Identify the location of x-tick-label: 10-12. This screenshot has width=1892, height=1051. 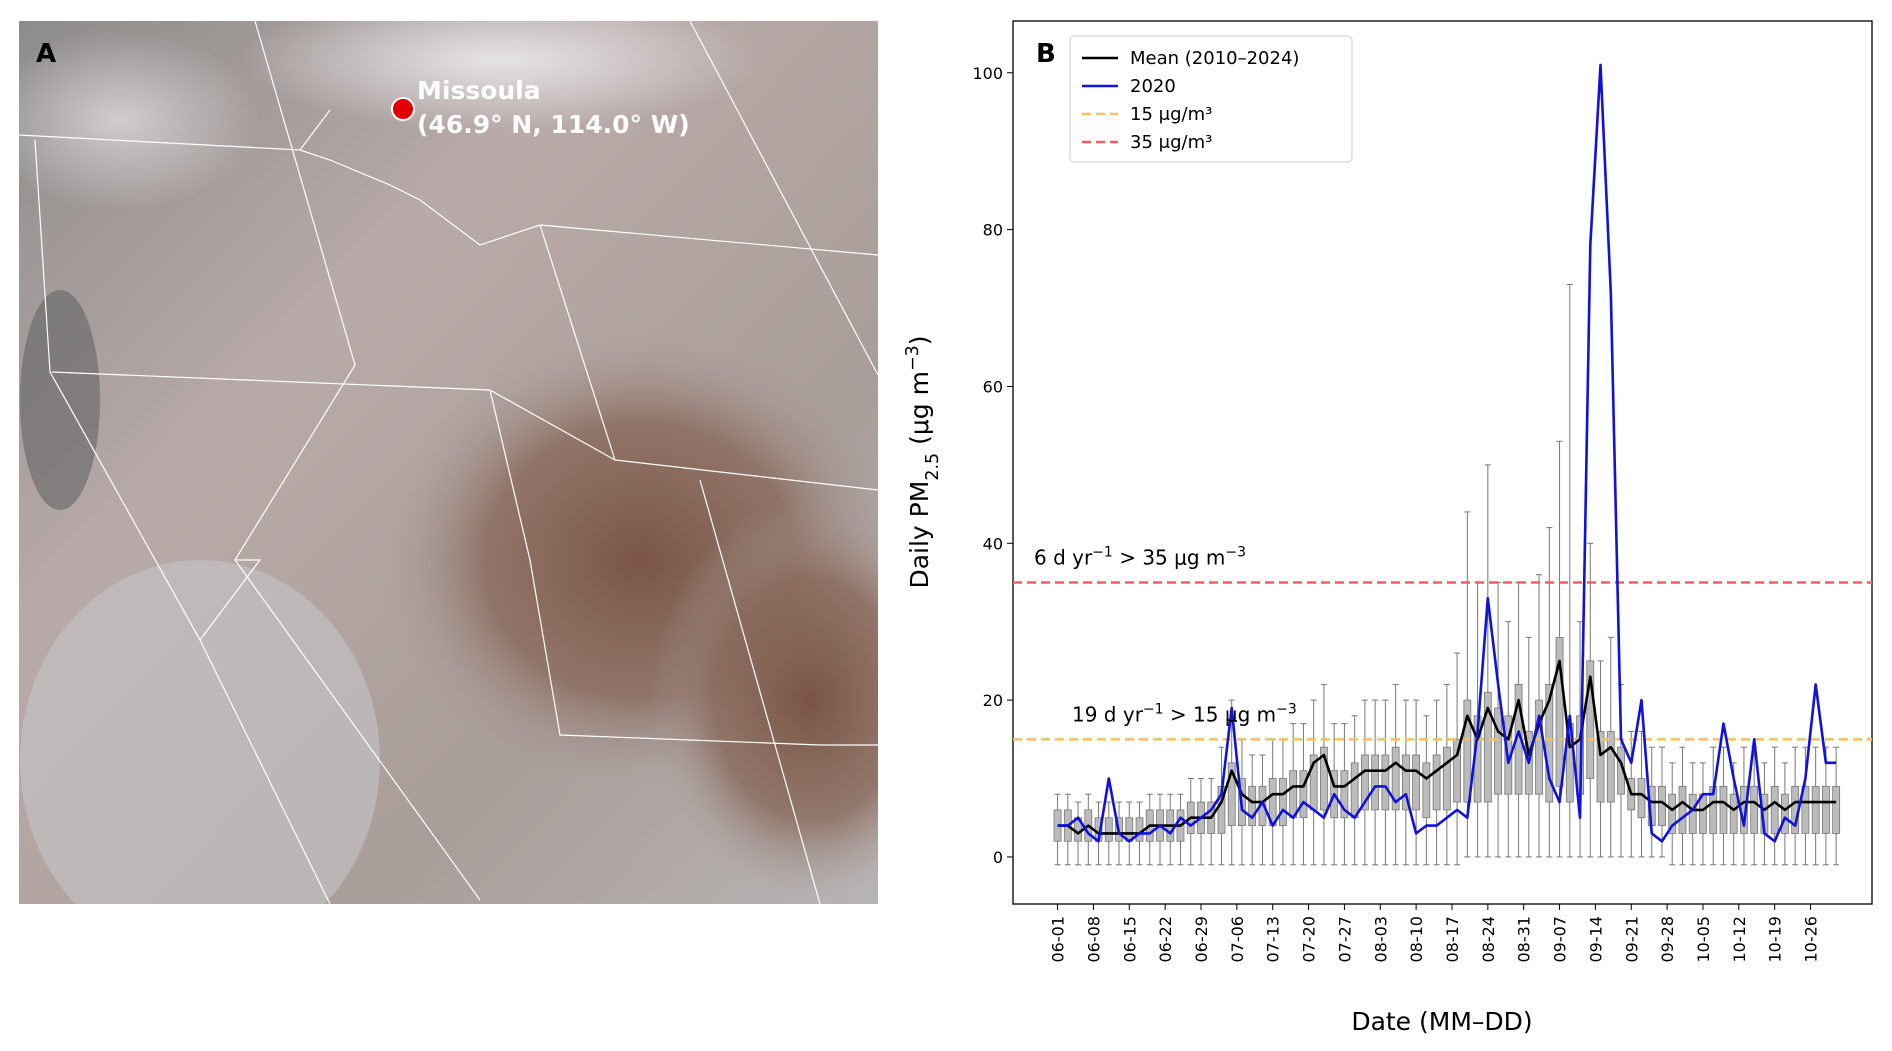
(1739, 939).